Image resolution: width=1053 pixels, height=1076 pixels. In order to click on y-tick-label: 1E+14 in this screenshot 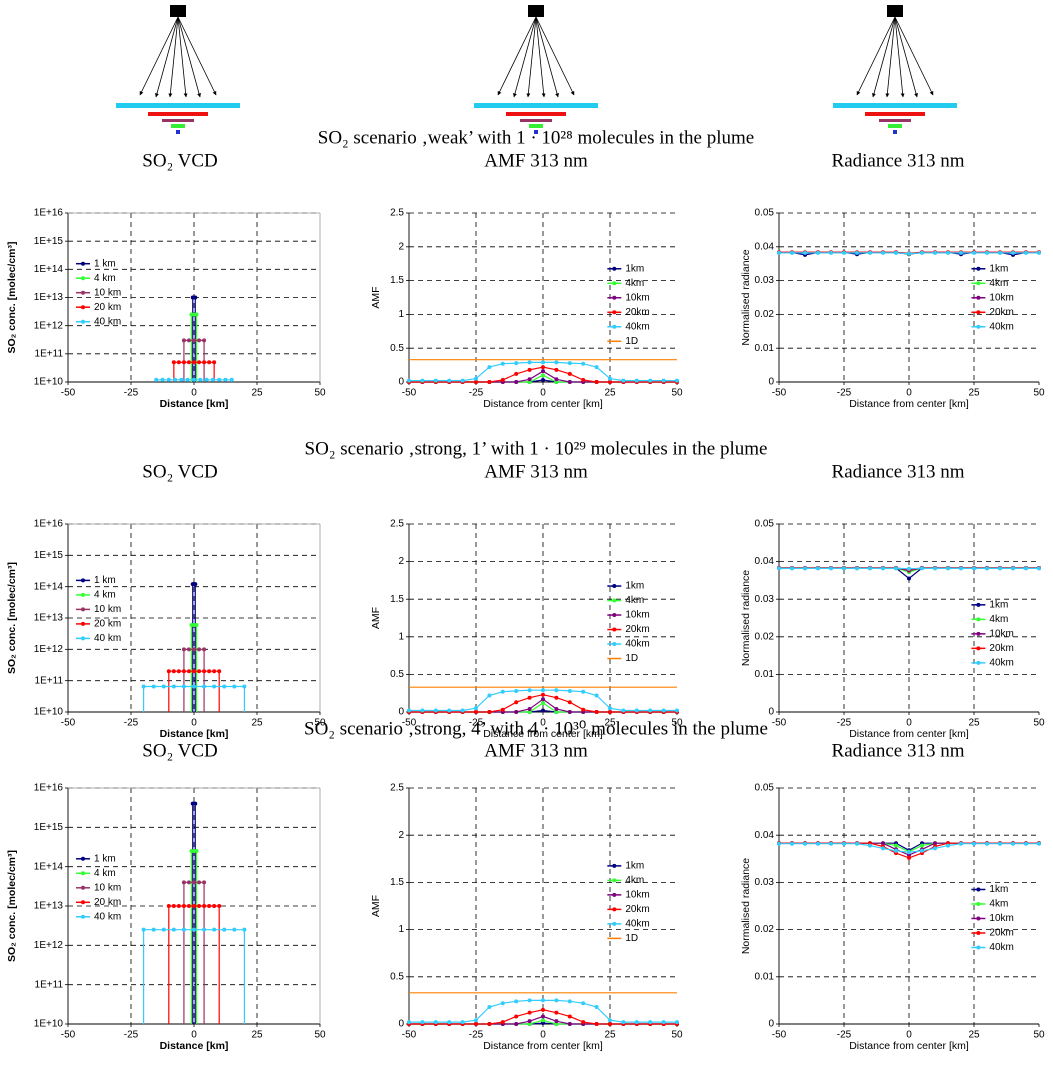, I will do `click(49, 866)`.